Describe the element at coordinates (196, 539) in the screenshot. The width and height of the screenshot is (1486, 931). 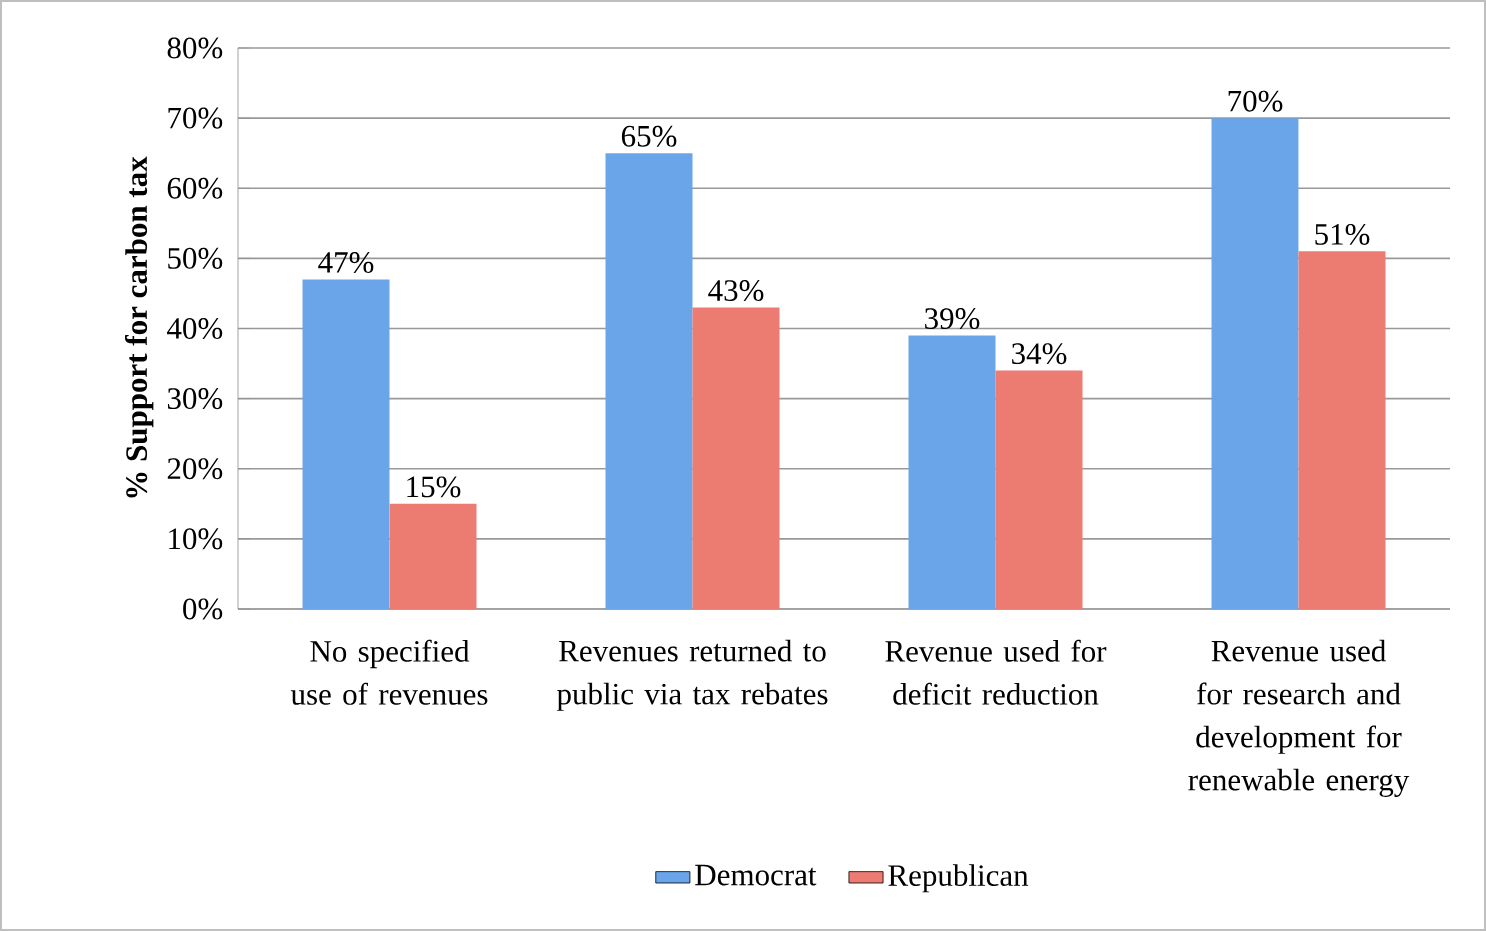
I see `y-tick-label: 10%` at that location.